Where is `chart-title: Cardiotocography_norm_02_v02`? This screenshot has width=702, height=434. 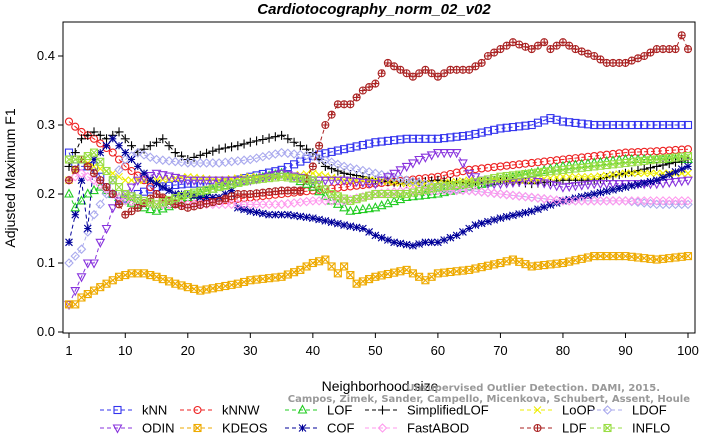 chart-title: Cardiotocography_norm_02_v02 is located at coordinates (374, 9).